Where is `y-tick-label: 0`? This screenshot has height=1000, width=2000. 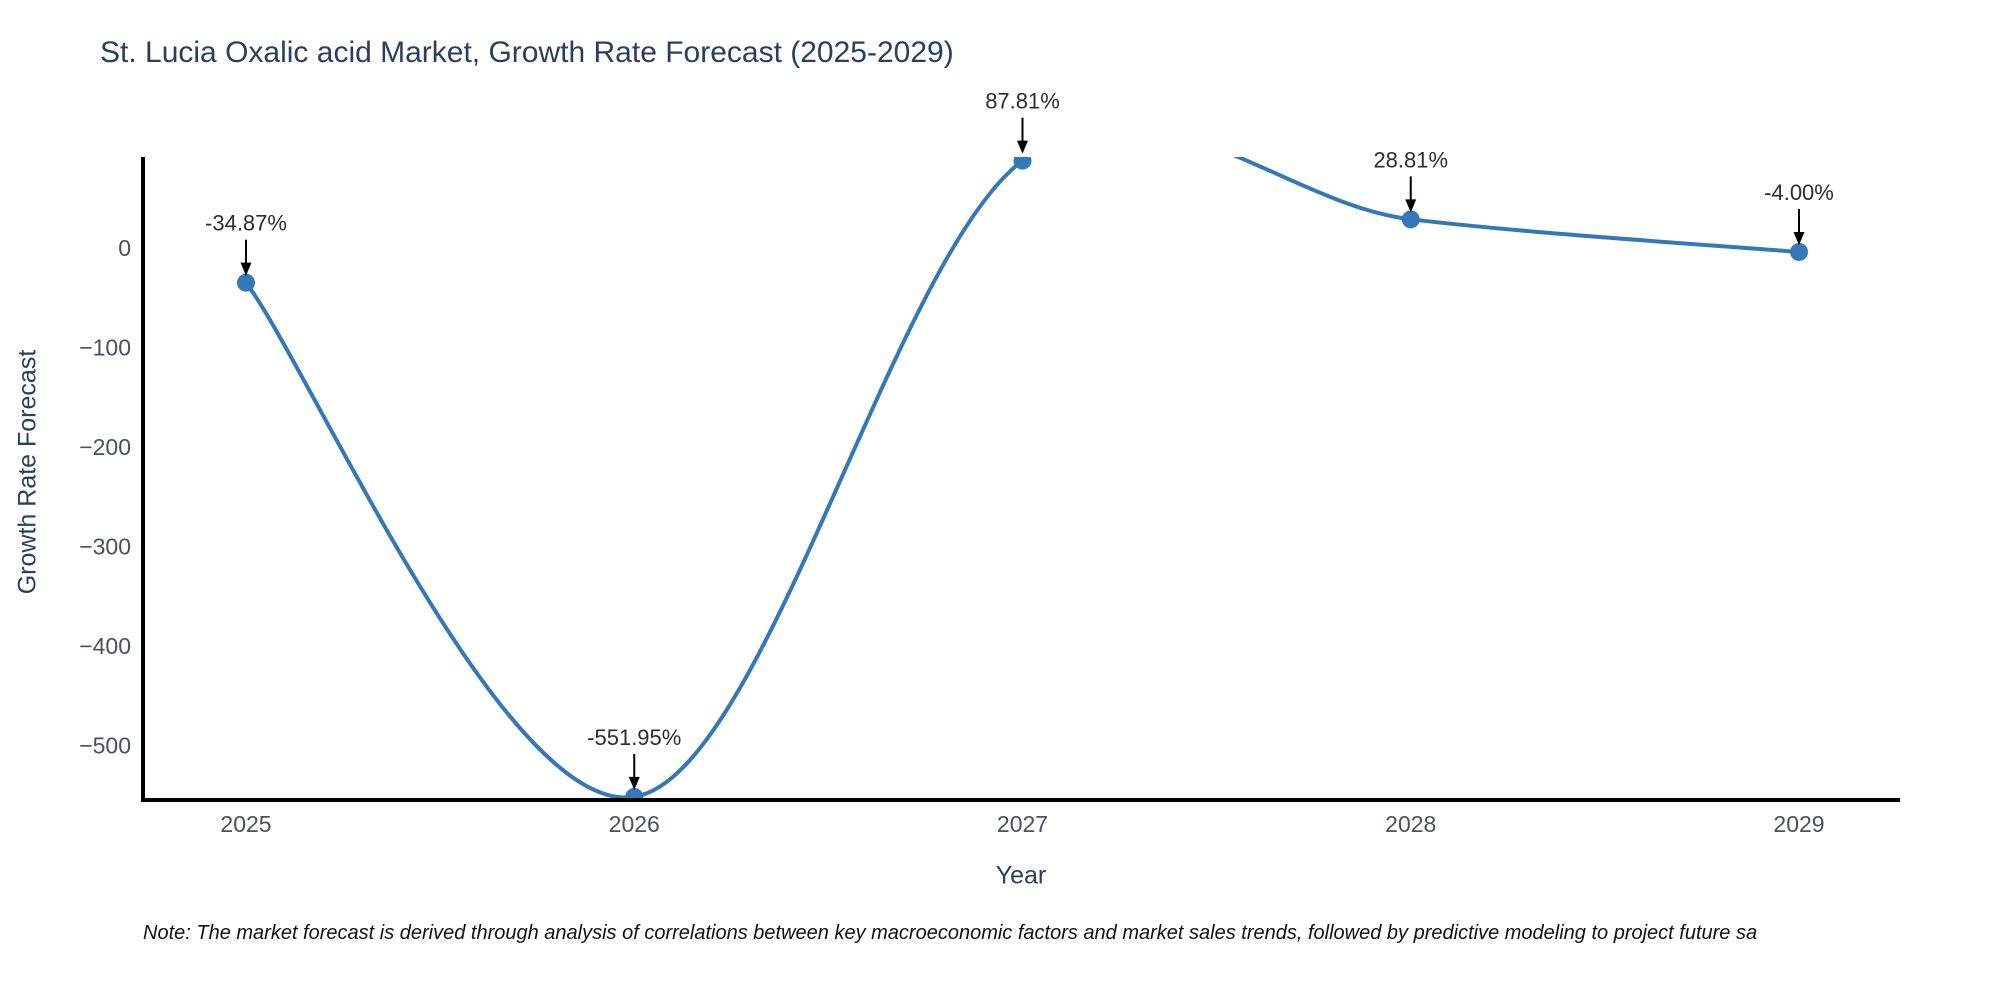
y-tick-label: 0 is located at coordinates (124, 248).